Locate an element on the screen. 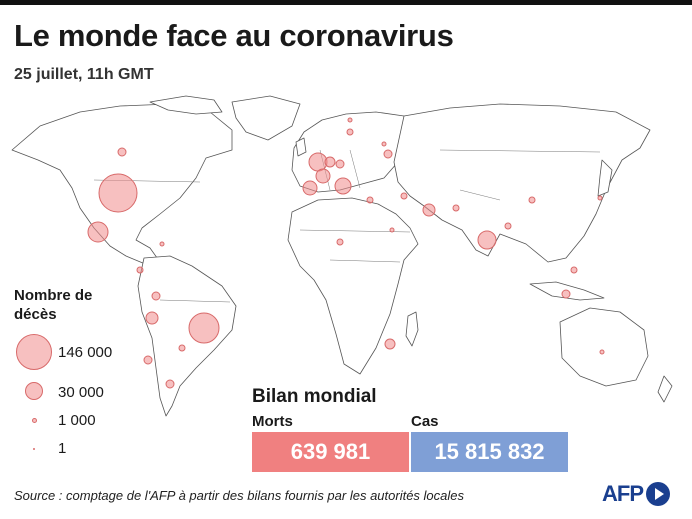  top-rule is located at coordinates (346, 2).